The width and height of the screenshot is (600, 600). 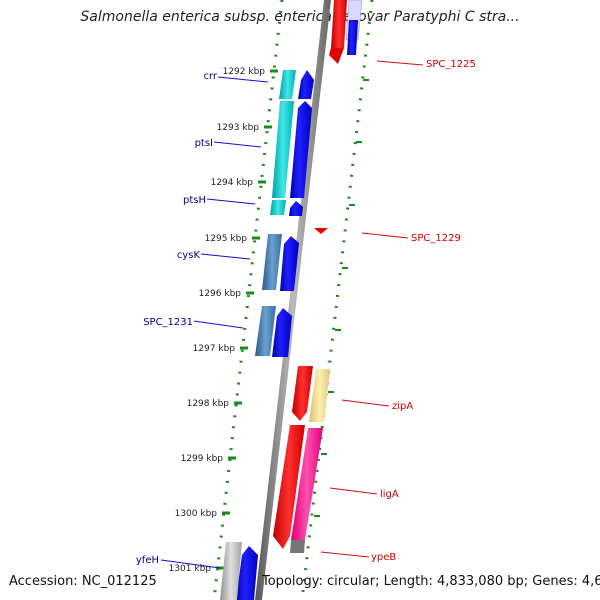 I want to click on gene-zipA-feature, so click(x=302, y=393).